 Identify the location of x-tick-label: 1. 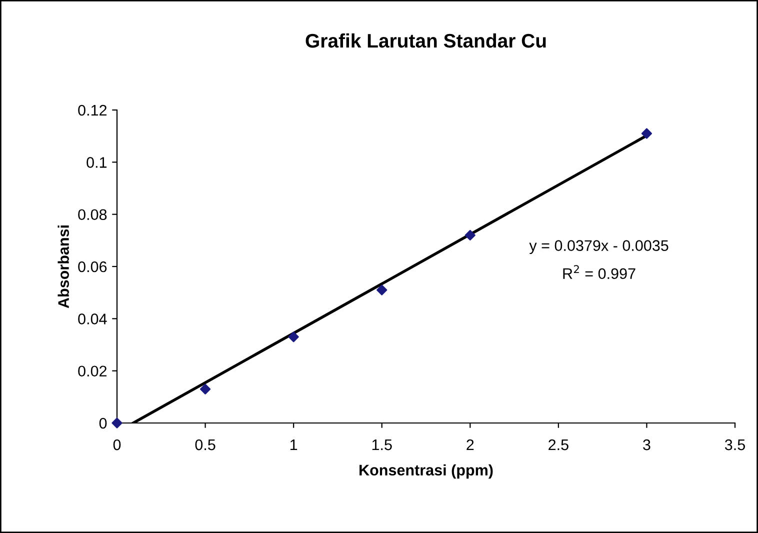
(294, 445).